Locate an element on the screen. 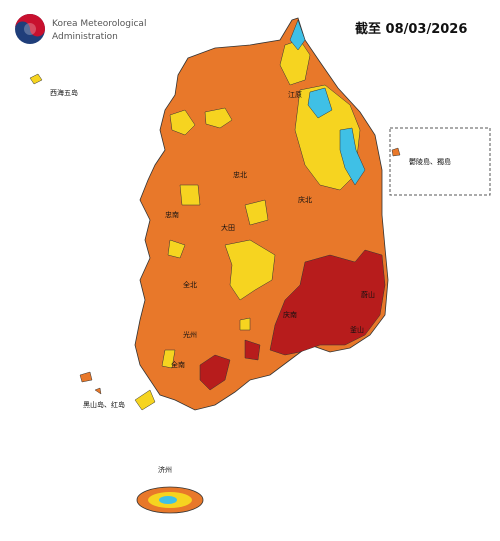 The image size is (500, 541). region-label: 江原 is located at coordinates (295, 95).